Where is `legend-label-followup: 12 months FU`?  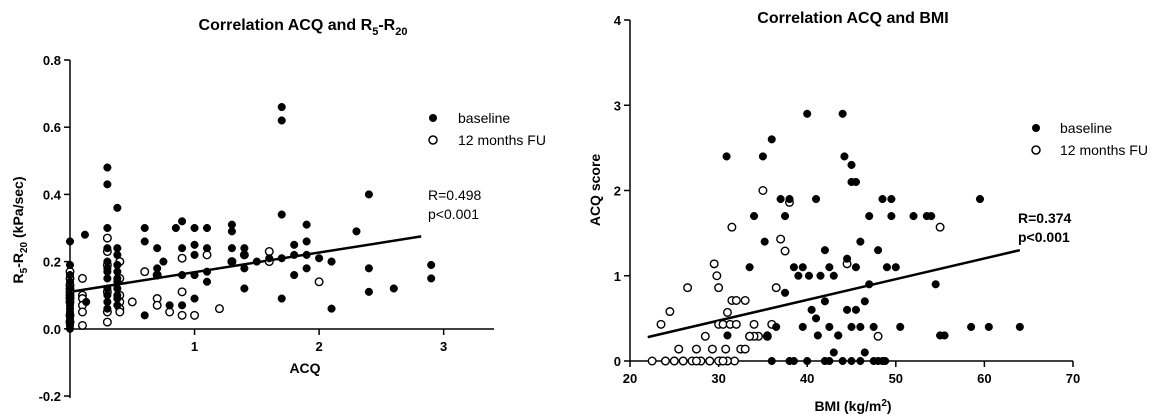 legend-label-followup: 12 months FU is located at coordinates (502, 140).